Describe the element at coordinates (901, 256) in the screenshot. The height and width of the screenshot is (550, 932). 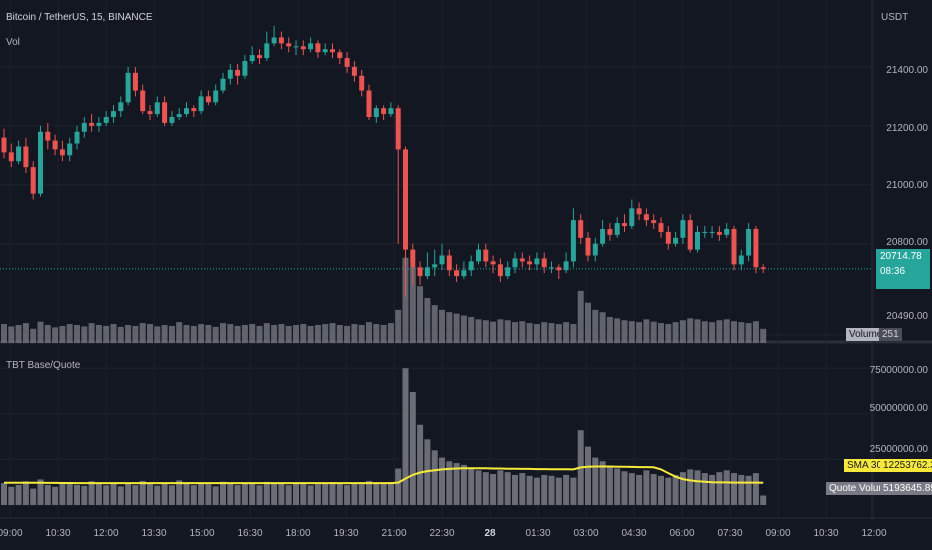
I see `last-price-value: 20714.78` at that location.